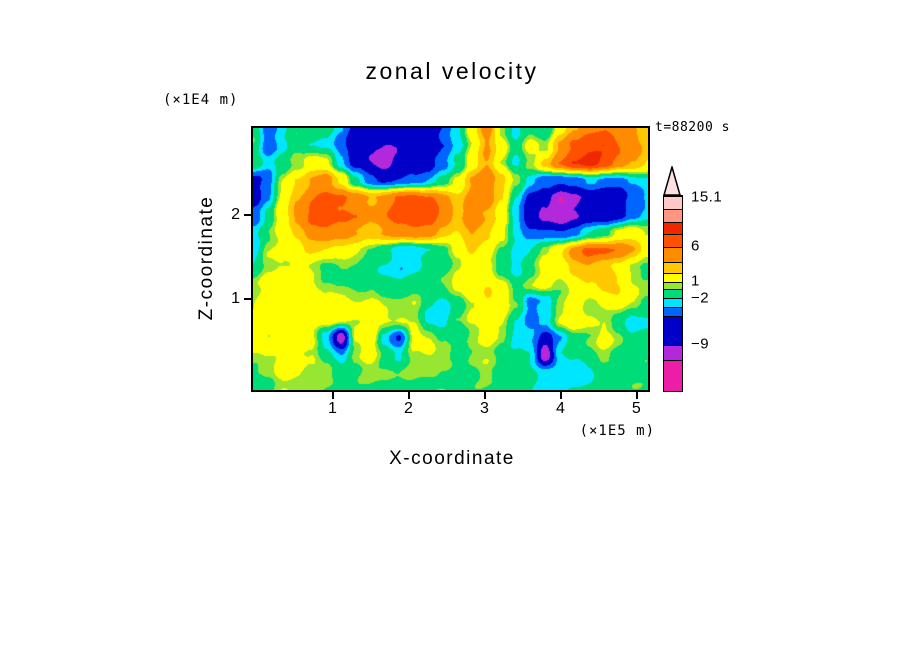 The image size is (904, 654). Describe the element at coordinates (617, 431) in the screenshot. I see `x-axis-units: (×1E5 m)` at that location.